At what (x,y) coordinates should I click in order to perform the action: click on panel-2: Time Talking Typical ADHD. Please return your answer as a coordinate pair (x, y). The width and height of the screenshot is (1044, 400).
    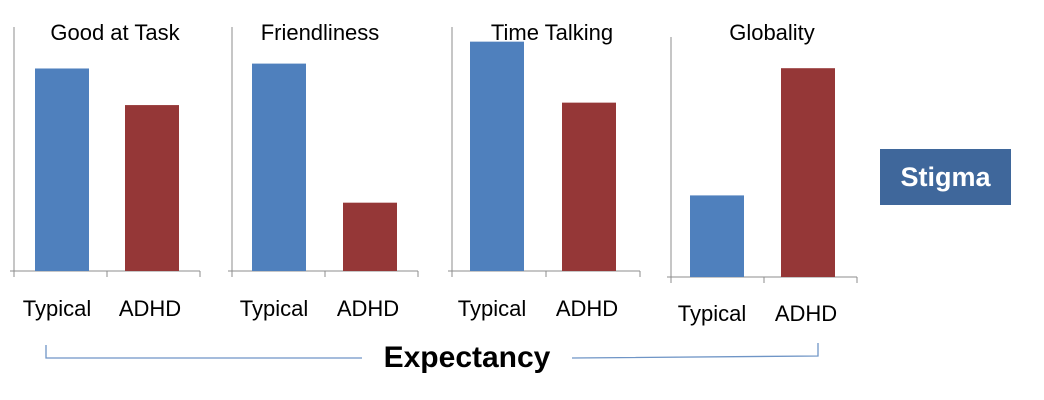
    Looking at the image, I should click on (544, 170).